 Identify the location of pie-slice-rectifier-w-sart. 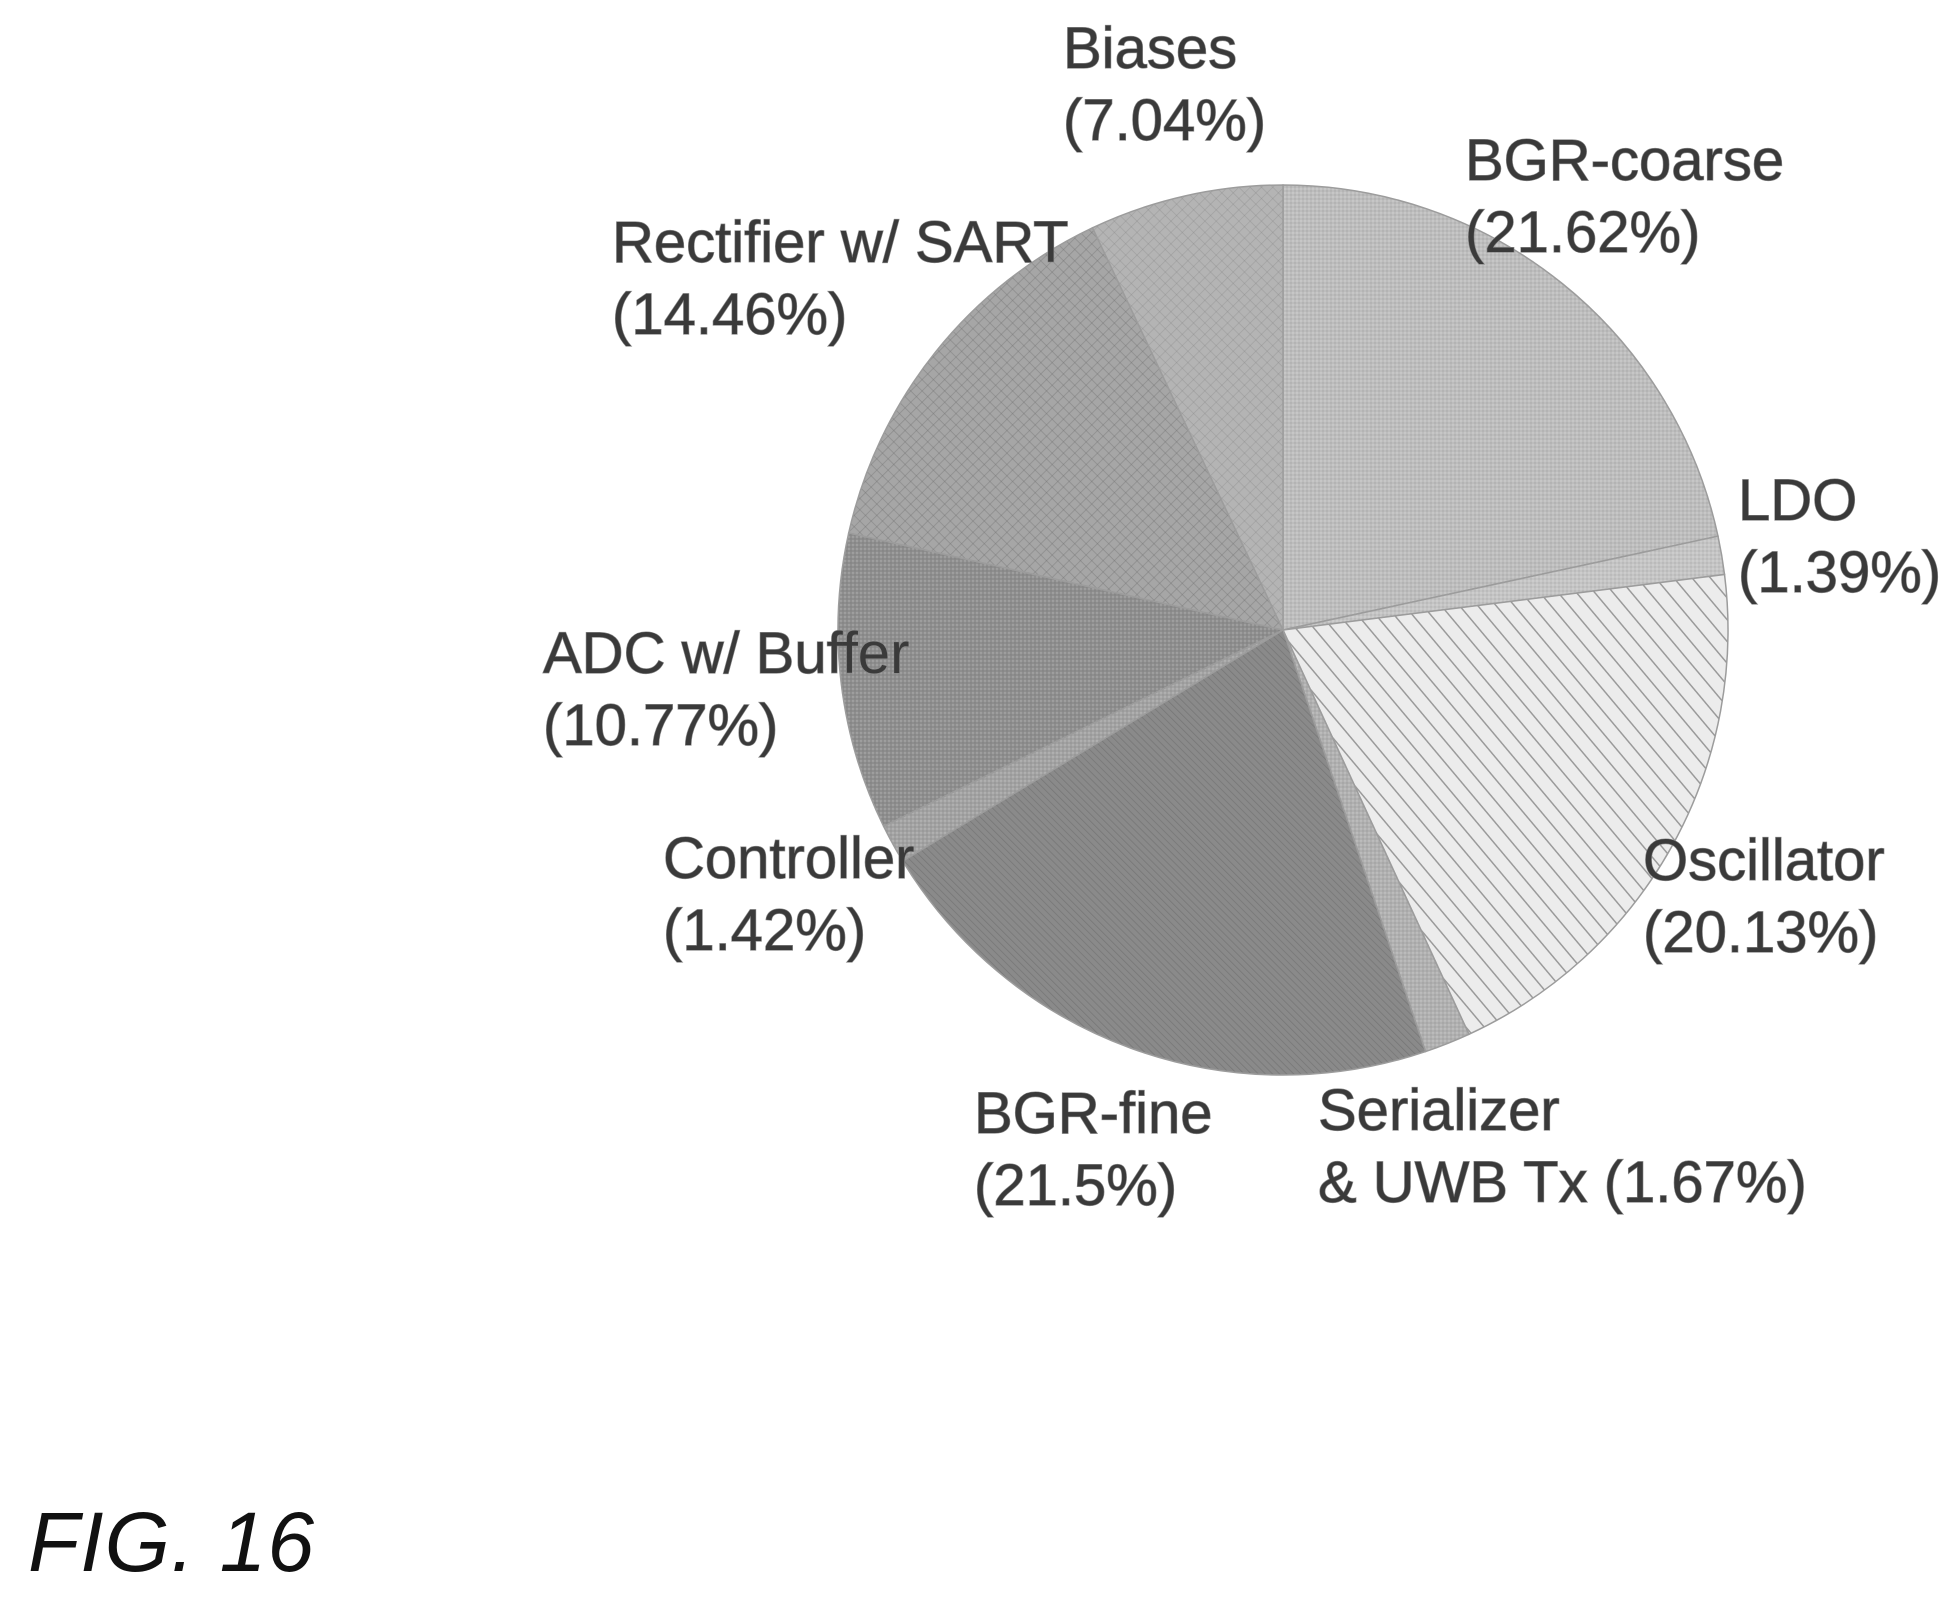
(1066, 429).